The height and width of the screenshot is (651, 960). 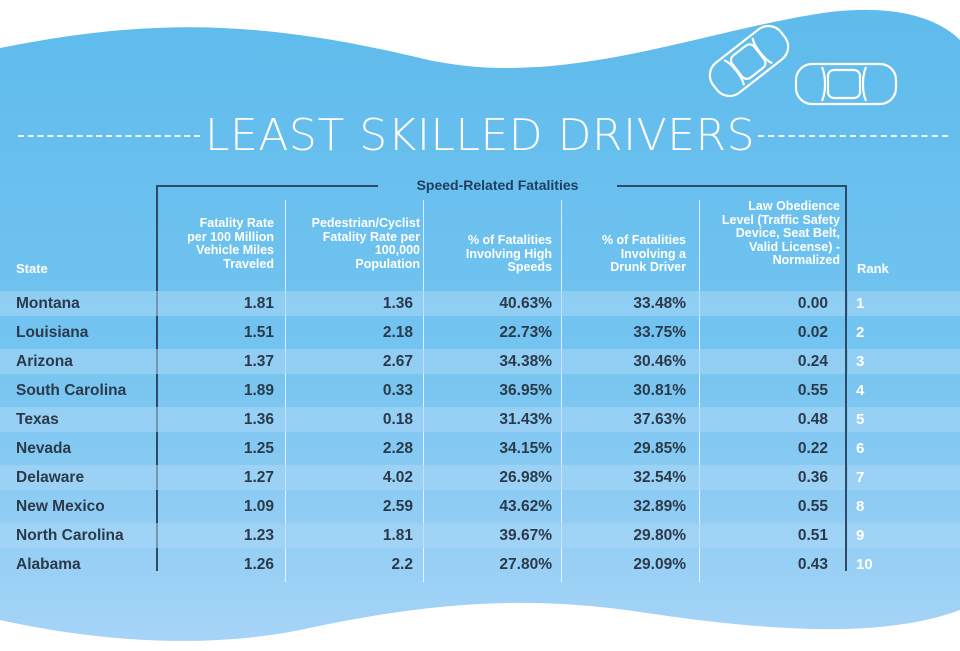 What do you see at coordinates (258, 390) in the screenshot?
I see `cell-fatality-rate: 1.89` at bounding box center [258, 390].